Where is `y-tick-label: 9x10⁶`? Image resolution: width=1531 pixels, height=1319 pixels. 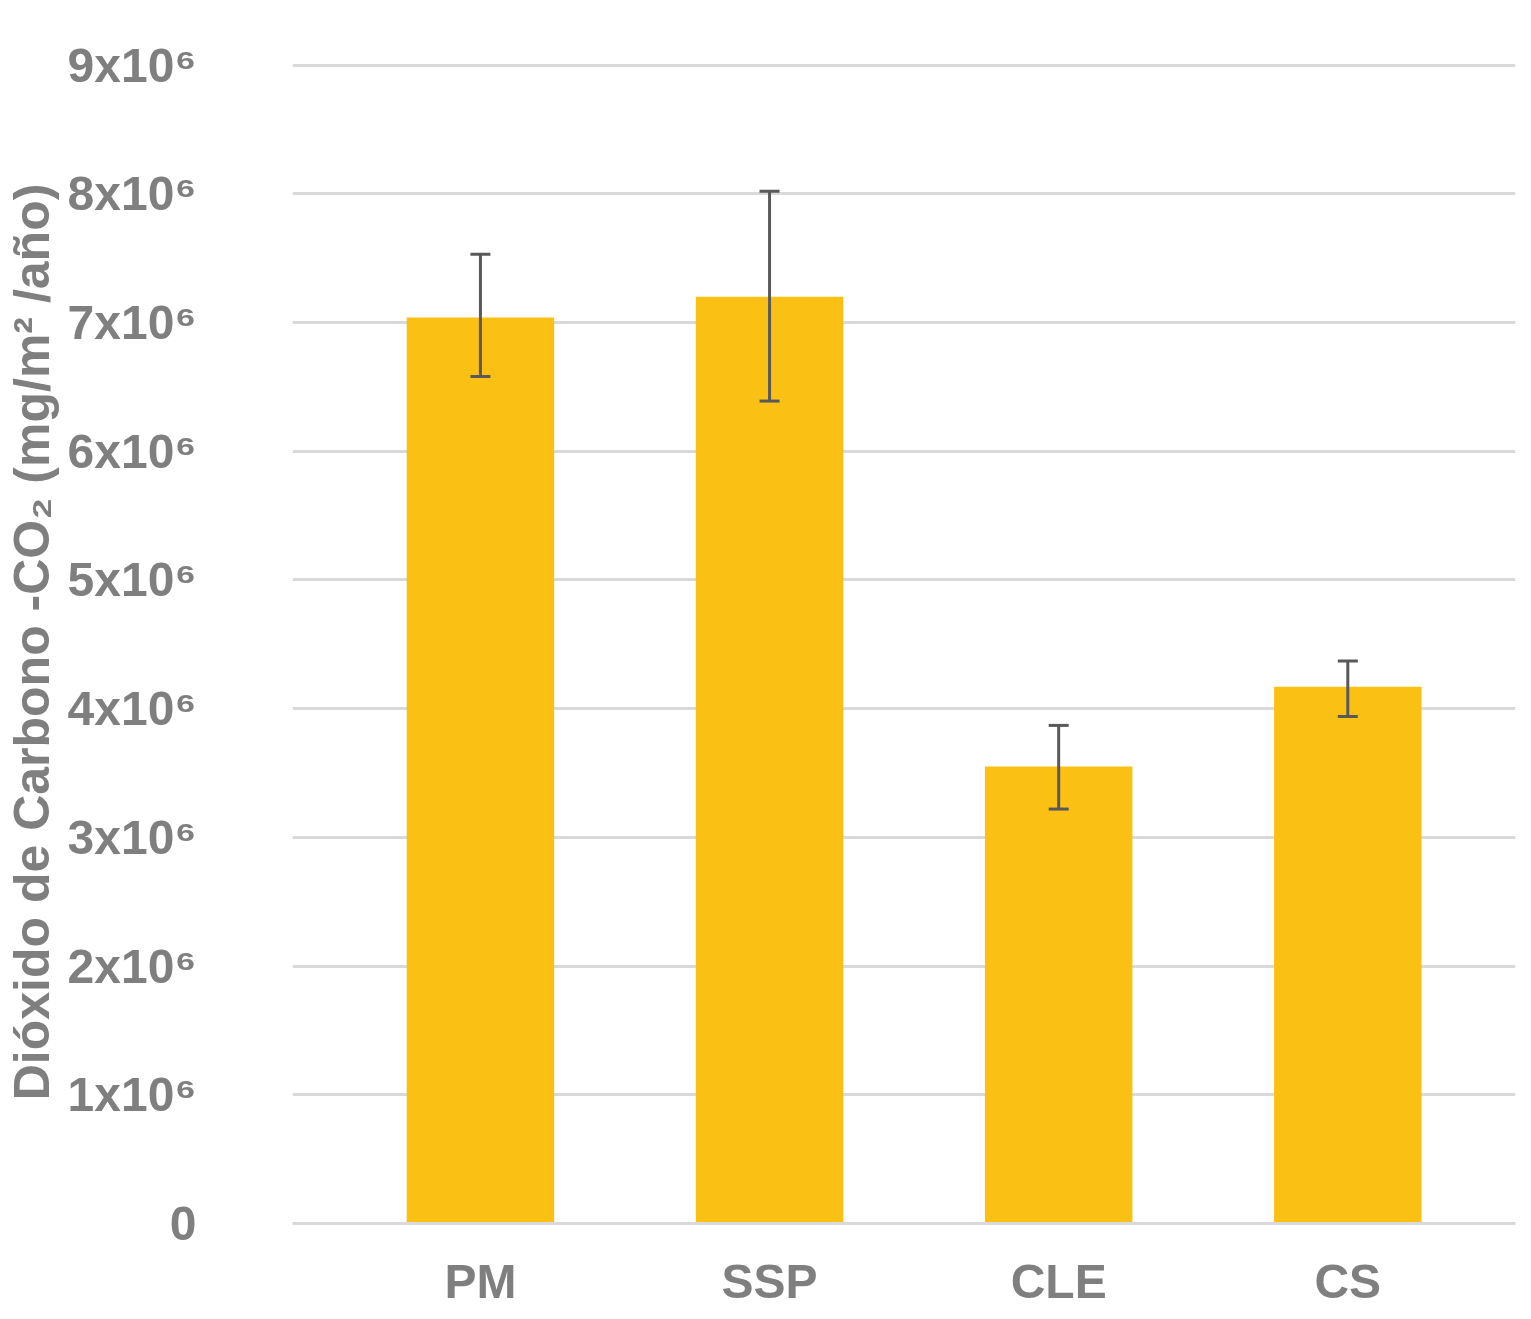 y-tick-label: 9x10⁶ is located at coordinates (132, 65).